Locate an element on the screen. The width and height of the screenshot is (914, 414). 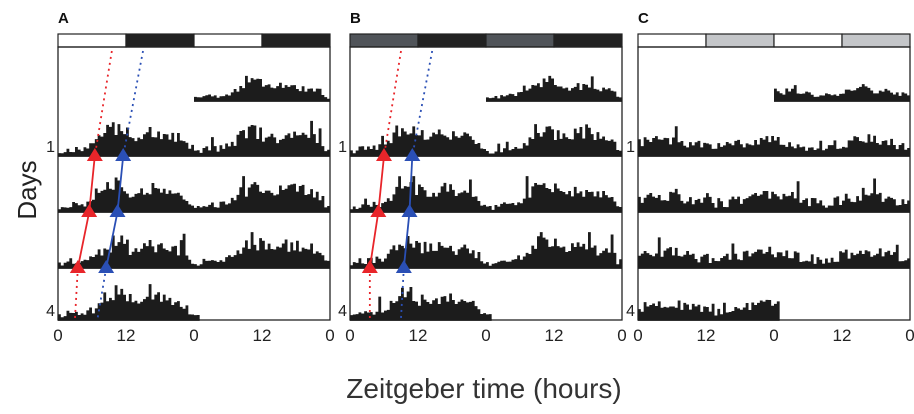
y-axis-label: Days is located at coordinates (27, 189).